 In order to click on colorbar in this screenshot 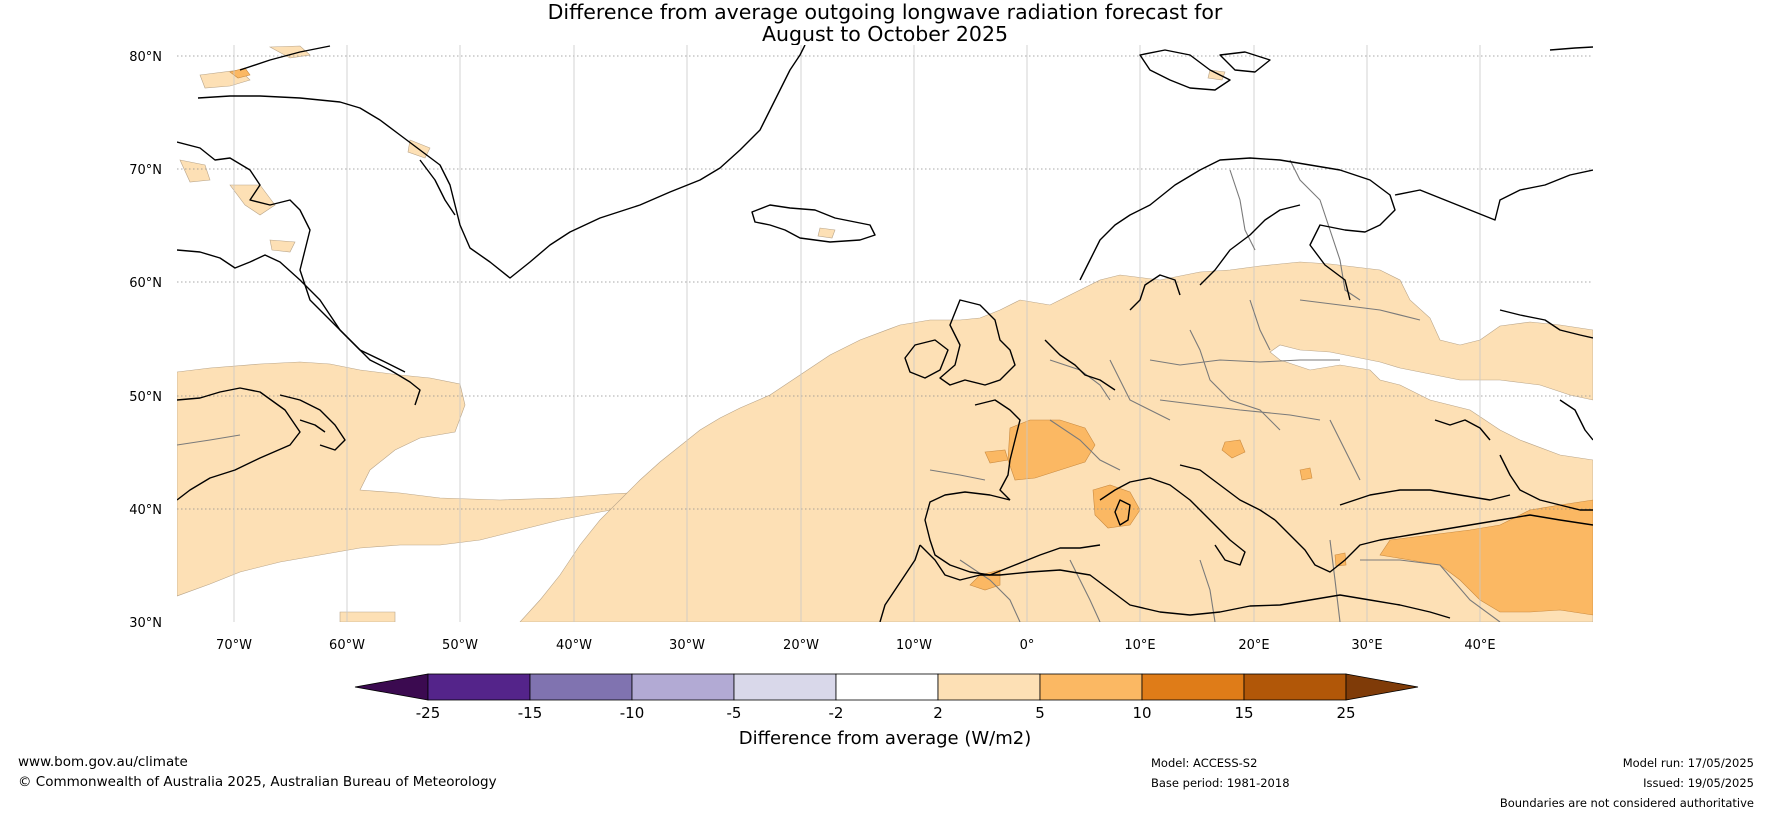, I will do `click(886, 687)`.